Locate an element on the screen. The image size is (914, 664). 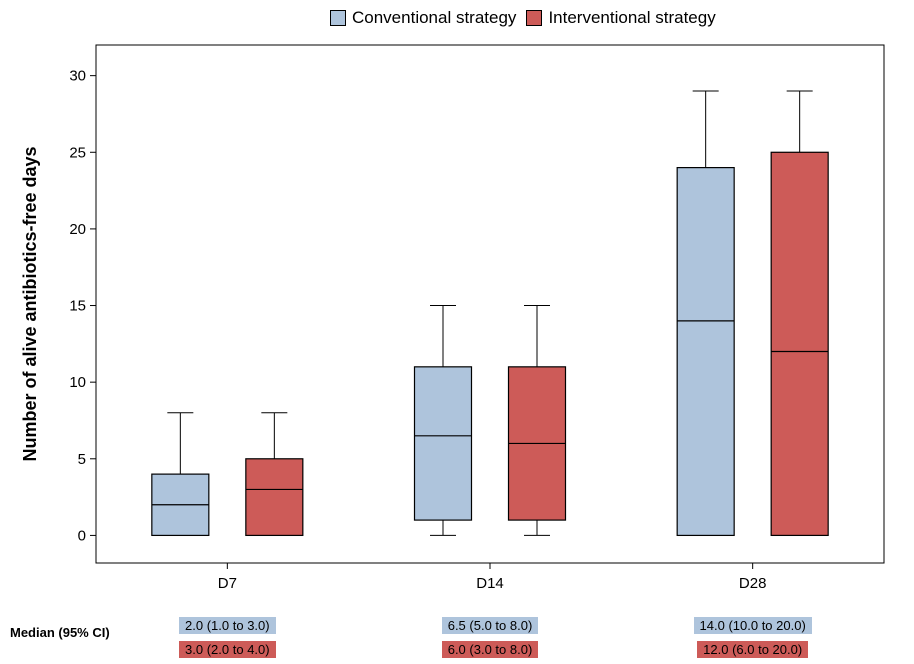
y-tick-label-5: 5 is located at coordinates (82, 459).